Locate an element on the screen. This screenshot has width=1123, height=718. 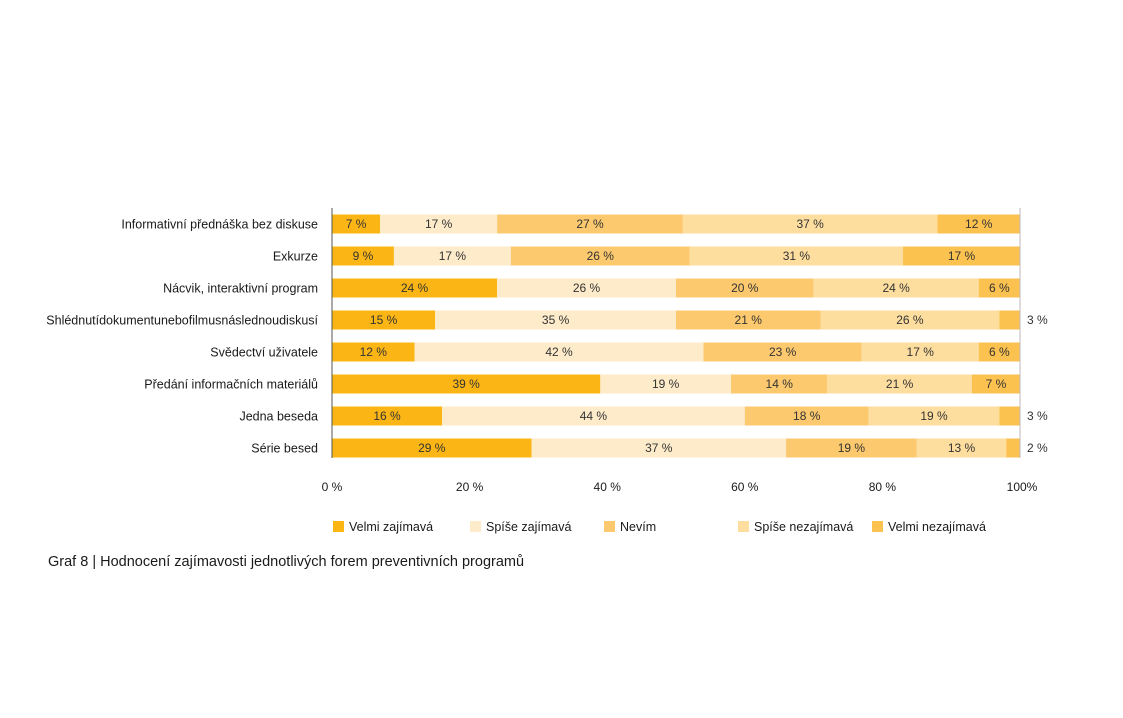
data-label: 39 % is located at coordinates (466, 384).